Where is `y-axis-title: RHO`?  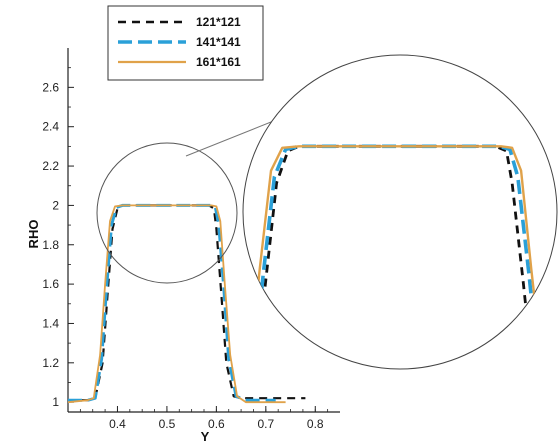
y-axis-title: RHO is located at coordinates (33, 234).